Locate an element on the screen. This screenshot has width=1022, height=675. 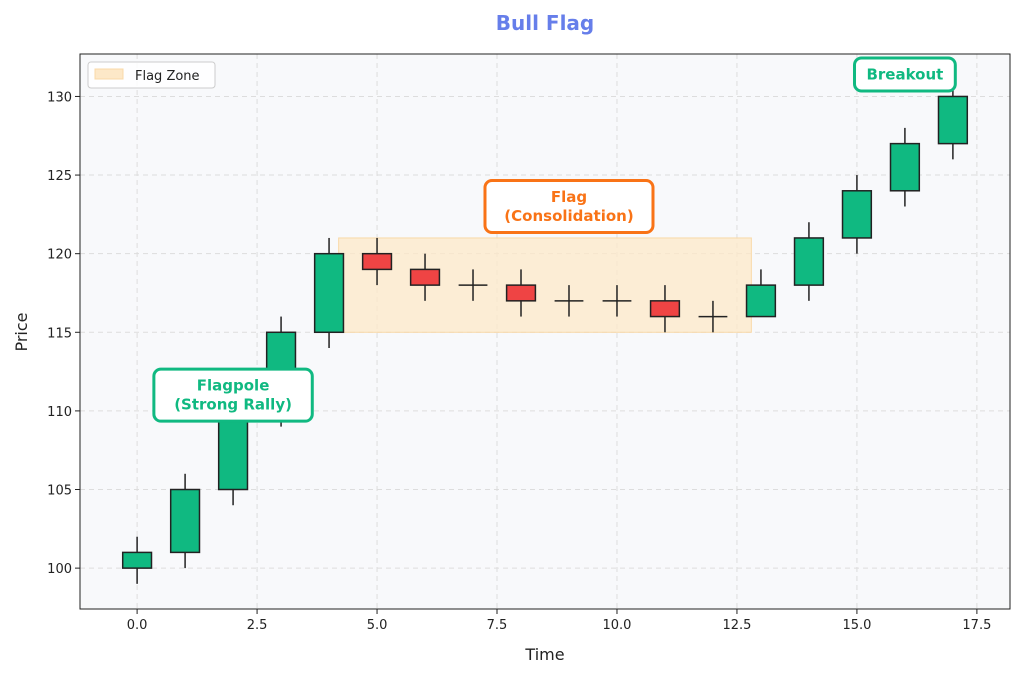
flag-zone is located at coordinates (545, 285).